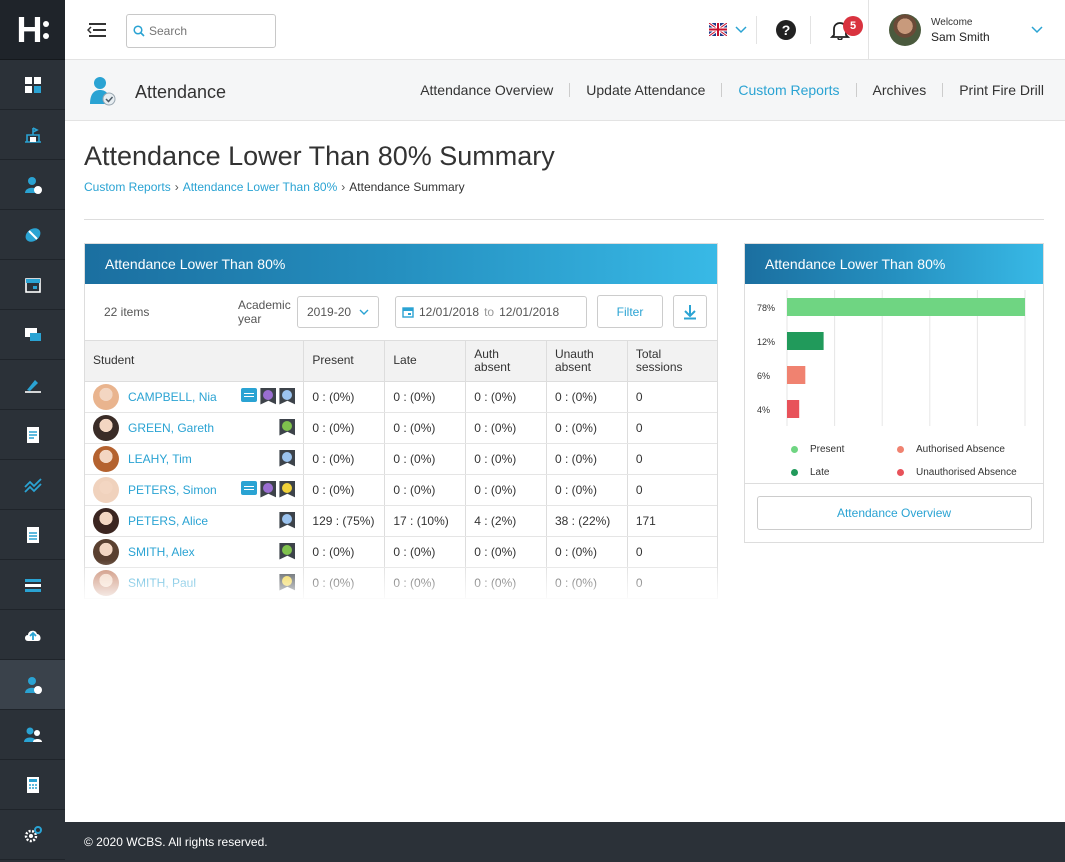 The image size is (1065, 862). I want to click on column-header-student: Student, so click(195, 361).